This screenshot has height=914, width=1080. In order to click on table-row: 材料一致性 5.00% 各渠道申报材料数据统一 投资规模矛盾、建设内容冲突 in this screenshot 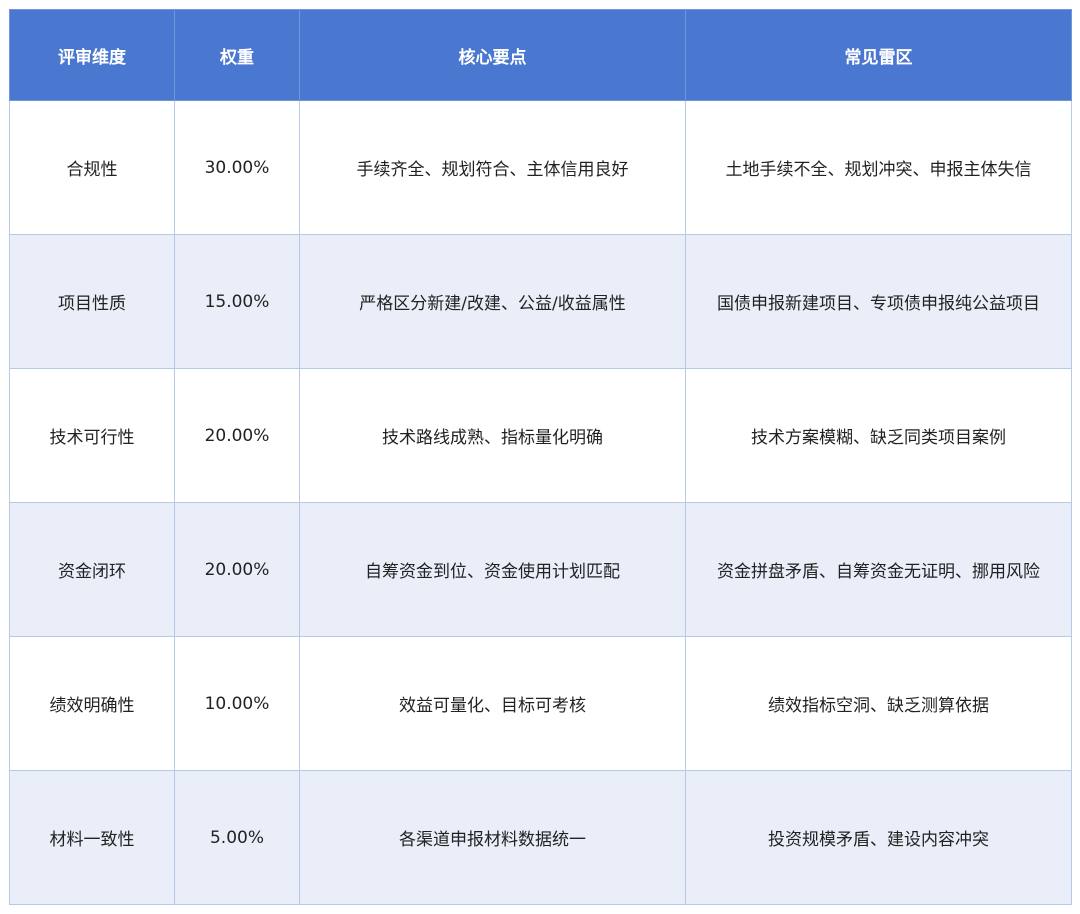, I will do `click(540, 837)`.